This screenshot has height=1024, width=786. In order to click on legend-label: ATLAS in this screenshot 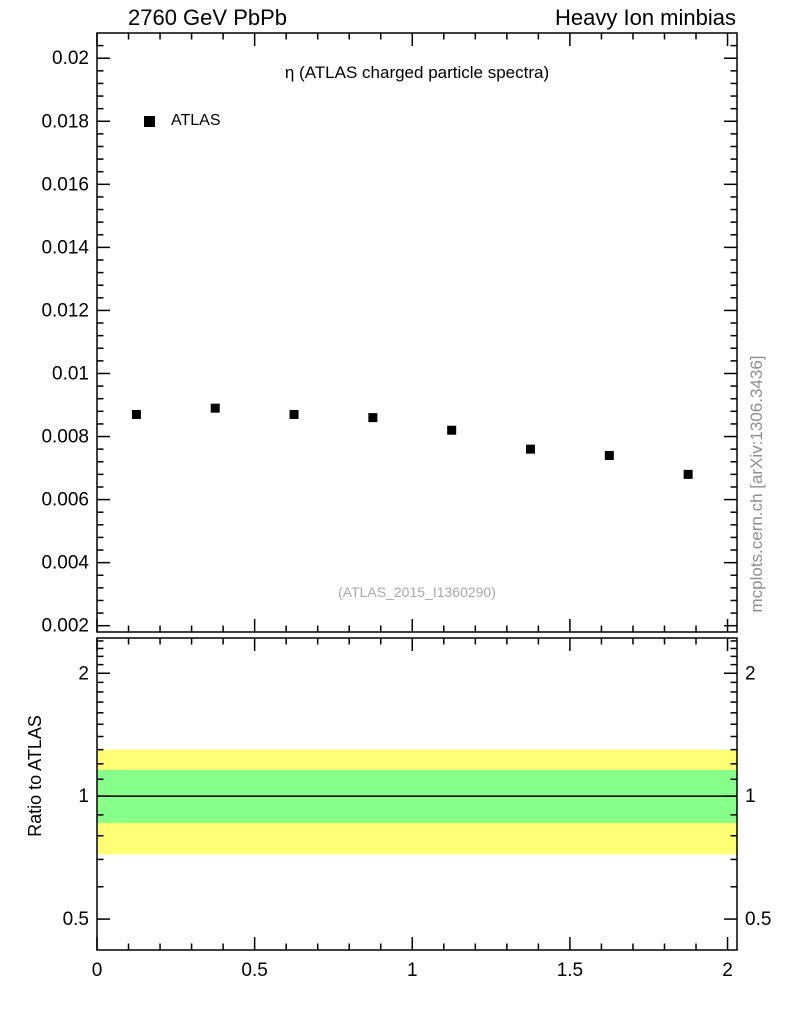, I will do `click(196, 120)`.